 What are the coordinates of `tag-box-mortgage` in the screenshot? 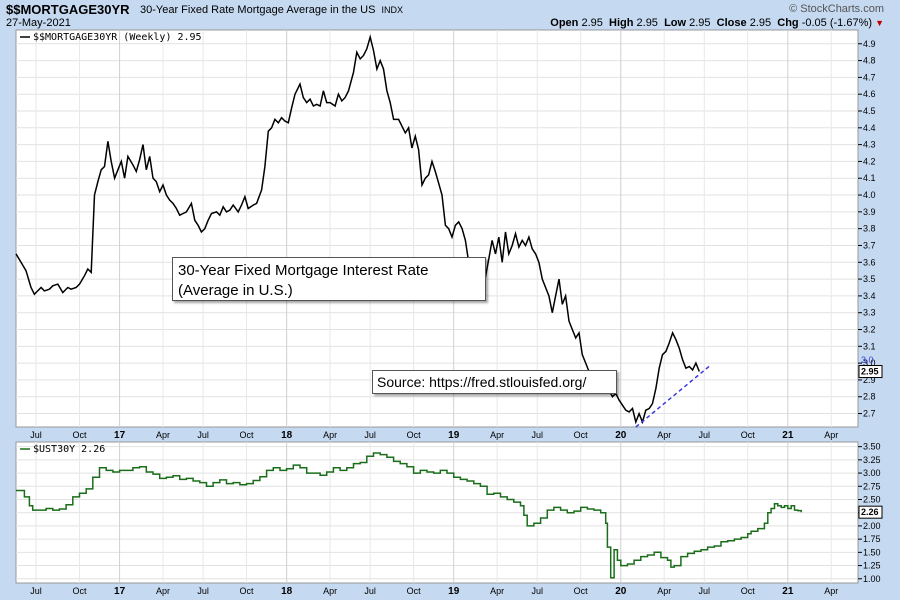 It's located at (870, 372).